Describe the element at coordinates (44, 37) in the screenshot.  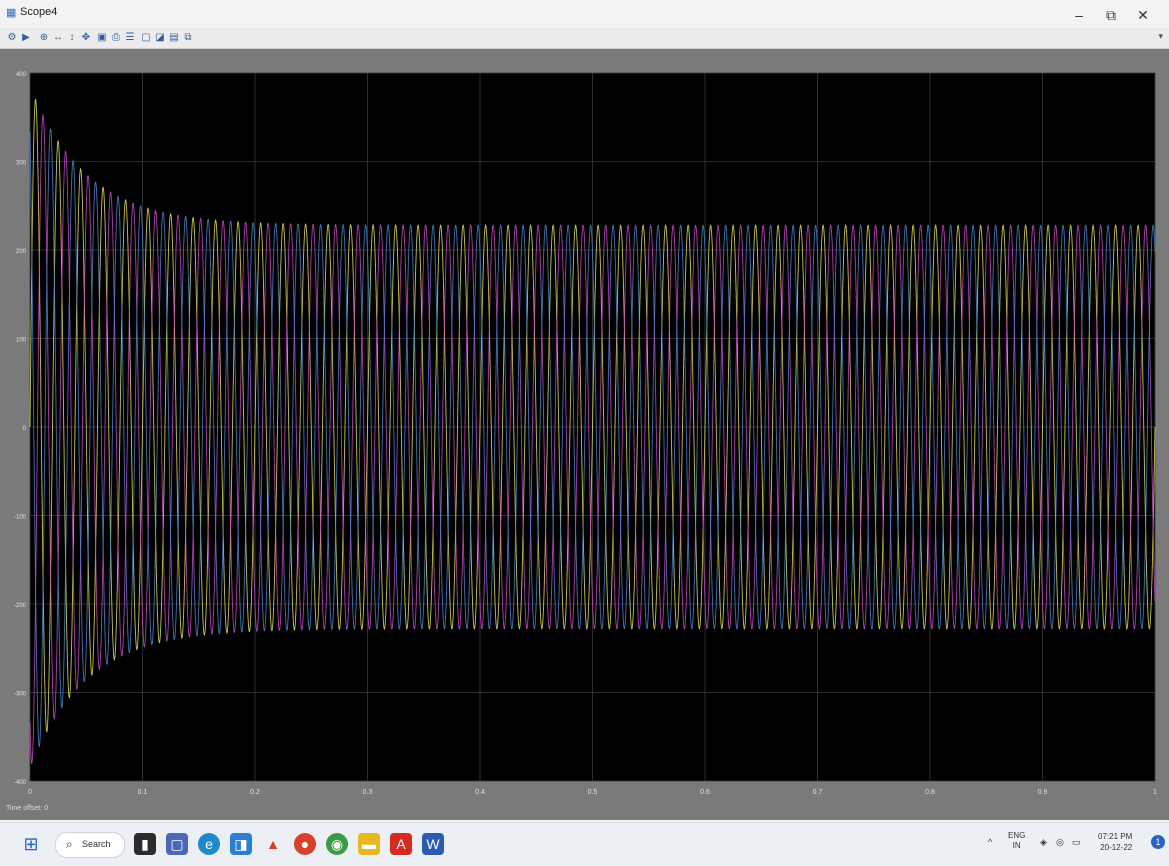
I see `zoom-in-icon: ⊕` at that location.